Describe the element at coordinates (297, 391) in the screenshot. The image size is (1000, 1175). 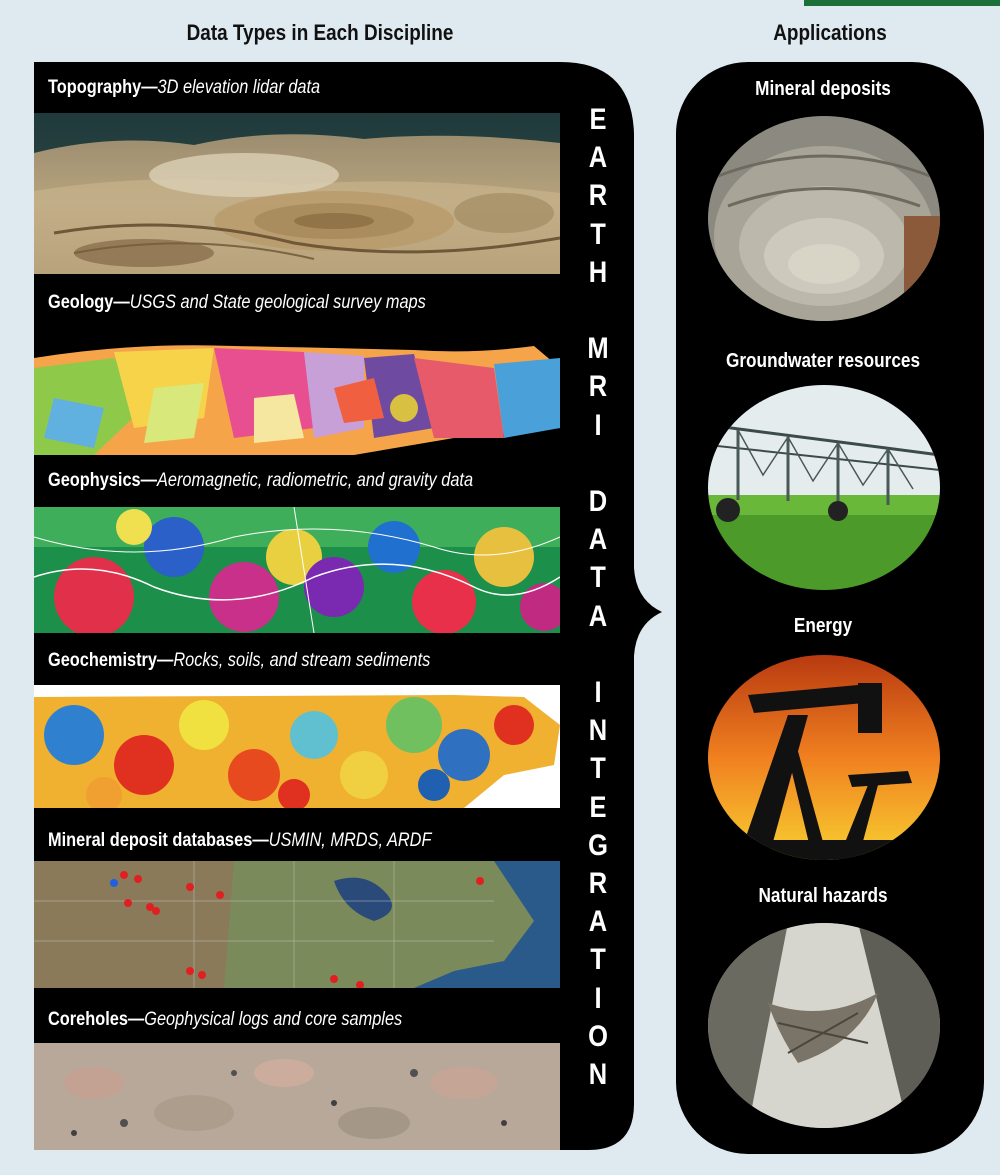
I see `geology-map-image` at that location.